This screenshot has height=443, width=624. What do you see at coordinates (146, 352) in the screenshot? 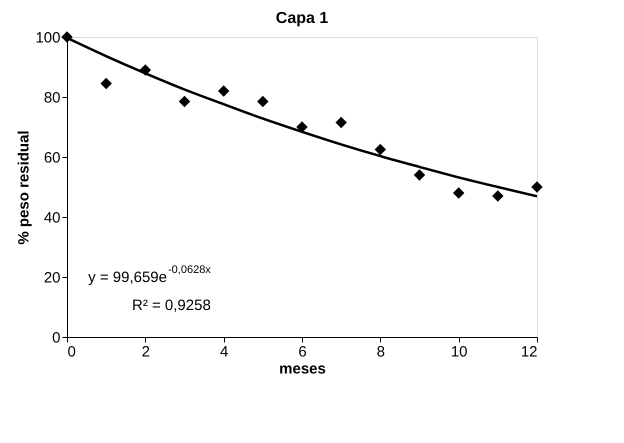
I see `x-tick-label: 2` at bounding box center [146, 352].